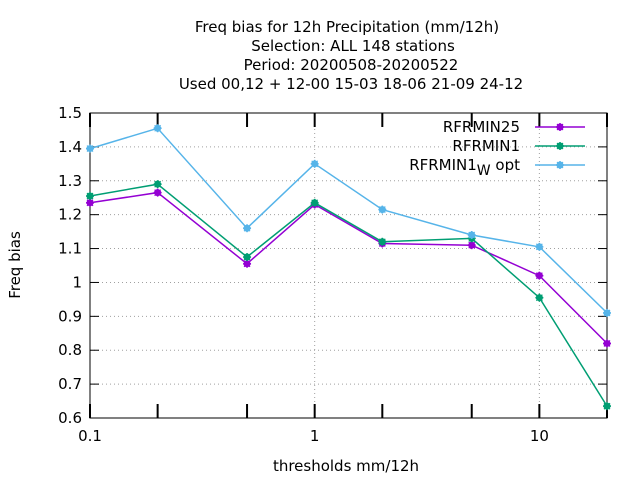 The height and width of the screenshot is (480, 640). I want to click on legend-label-suffix: opt, so click(505, 165).